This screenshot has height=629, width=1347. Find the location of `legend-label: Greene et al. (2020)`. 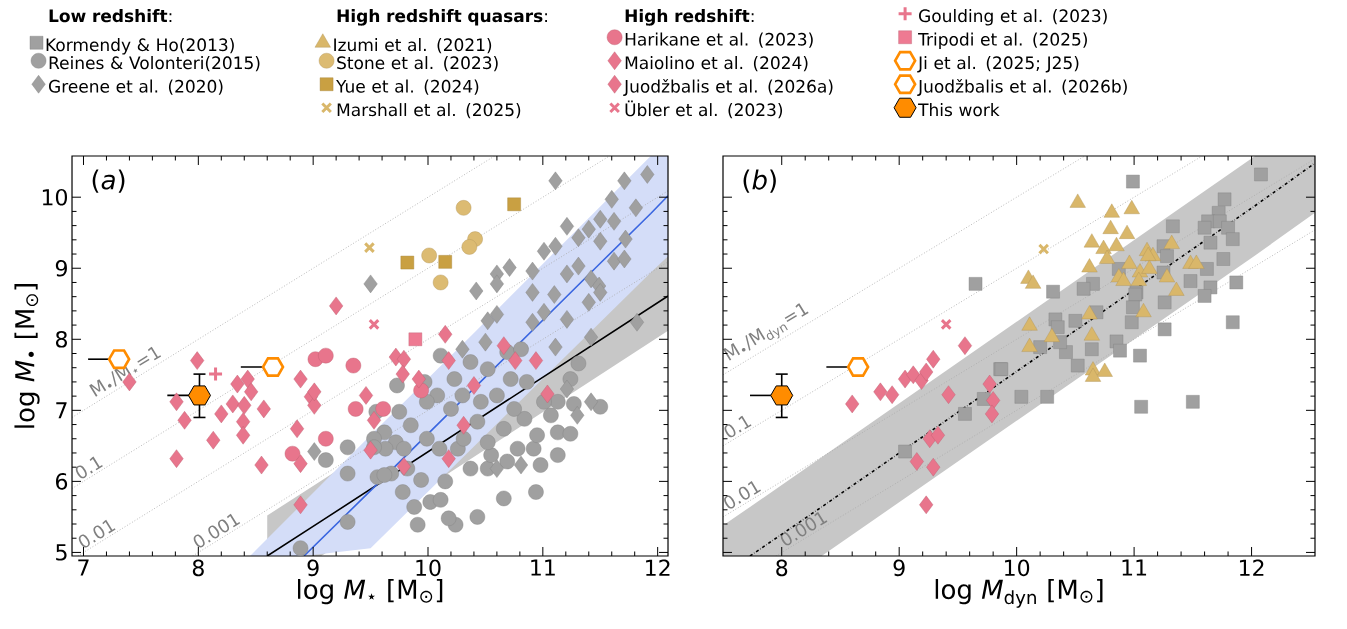

legend-label: Greene et al. (2020) is located at coordinates (136, 87).